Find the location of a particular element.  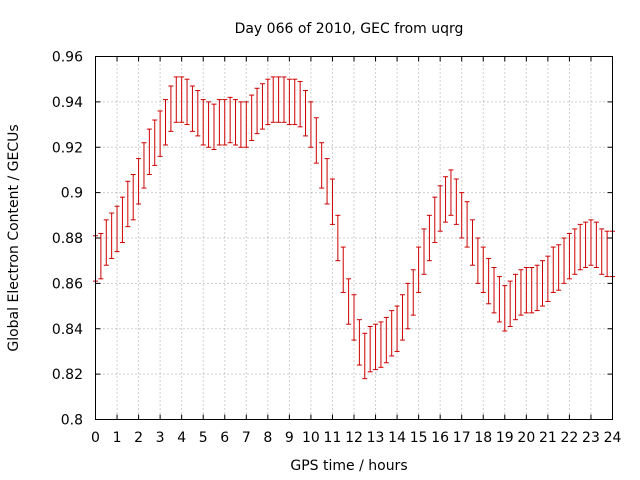

chart-title: Day 066 of 2010, GEC from uqrg is located at coordinates (349, 29).